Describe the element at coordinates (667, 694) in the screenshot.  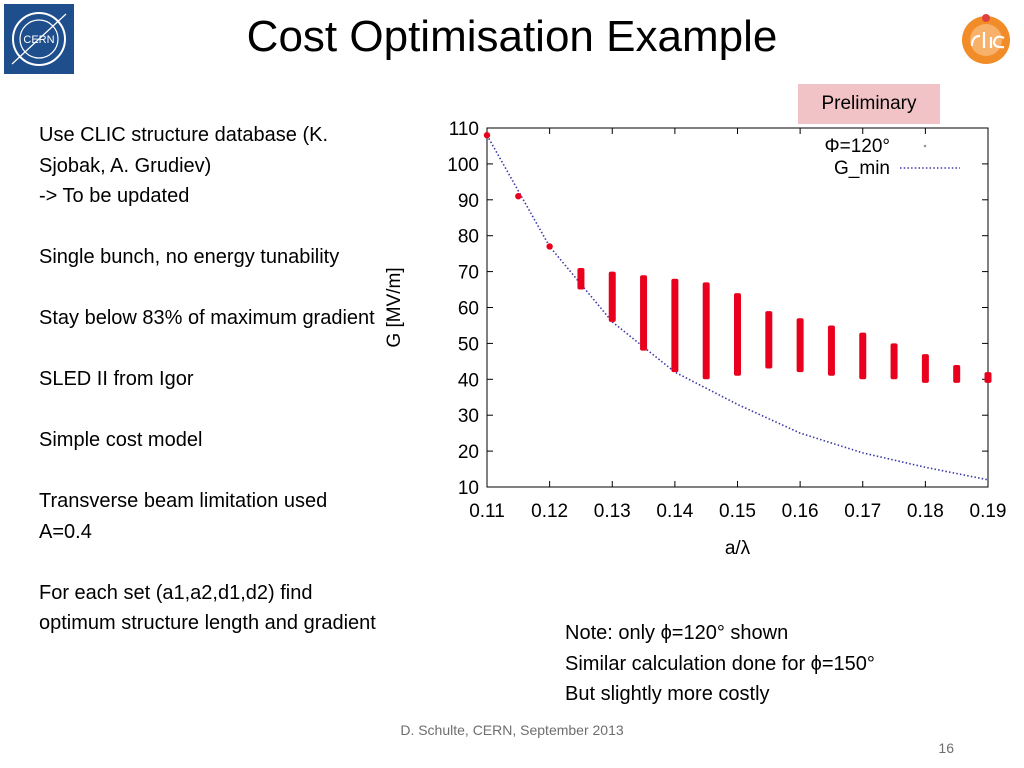
I see `note-line-3: But slightly more costly` at that location.